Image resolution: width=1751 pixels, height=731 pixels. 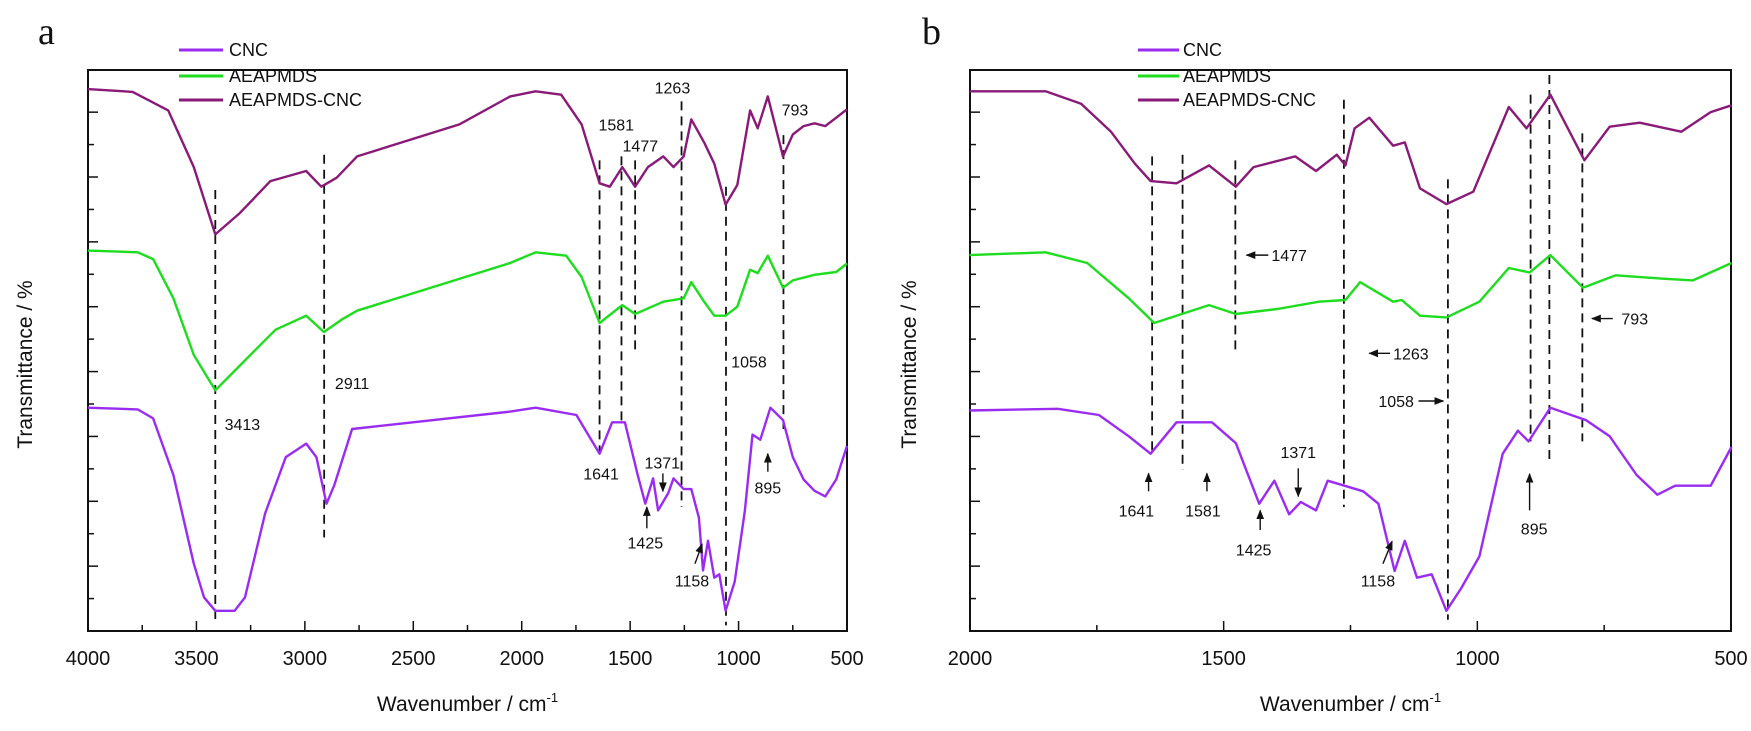 I want to click on panel-label: b, so click(x=931, y=32).